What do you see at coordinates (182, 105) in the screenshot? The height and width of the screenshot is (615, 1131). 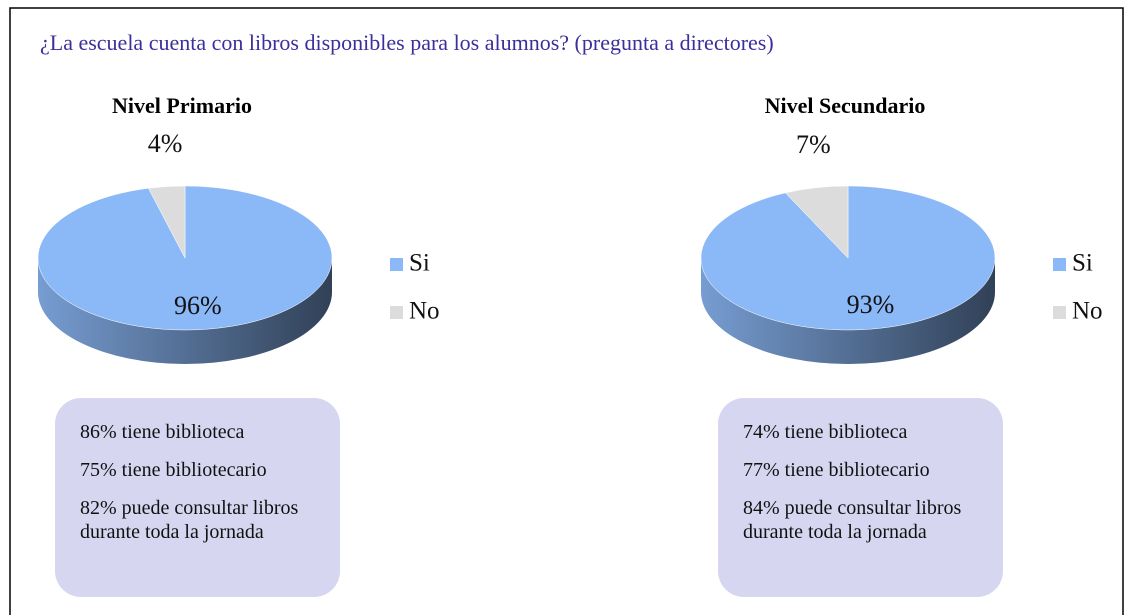 I see `chart-title: Nivel Primario` at bounding box center [182, 105].